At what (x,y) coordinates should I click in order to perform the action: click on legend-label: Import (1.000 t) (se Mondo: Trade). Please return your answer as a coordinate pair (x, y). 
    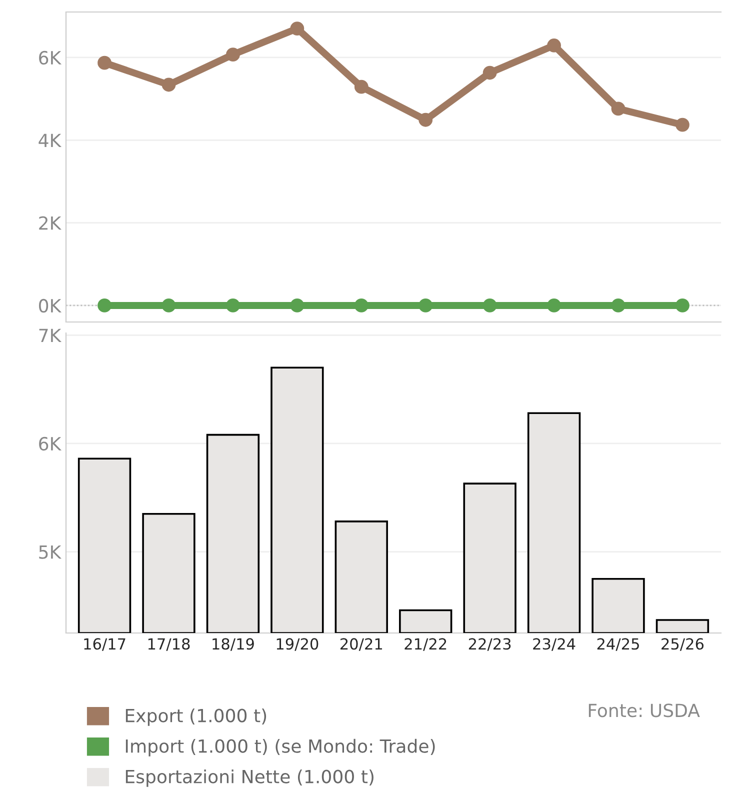
    Looking at the image, I should click on (280, 747).